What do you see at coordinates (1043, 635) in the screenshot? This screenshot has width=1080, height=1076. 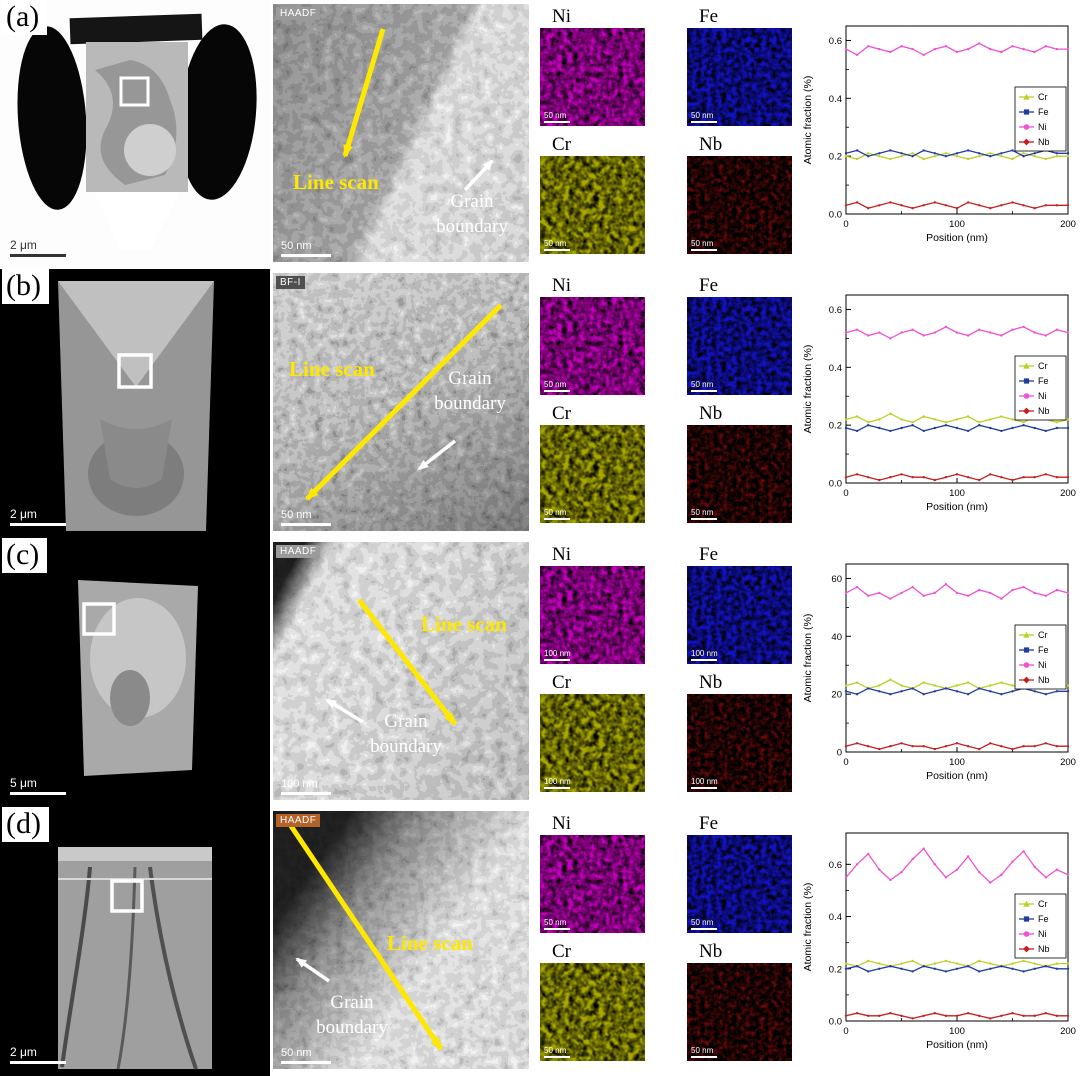 I see `svg-text: Cr` at bounding box center [1043, 635].